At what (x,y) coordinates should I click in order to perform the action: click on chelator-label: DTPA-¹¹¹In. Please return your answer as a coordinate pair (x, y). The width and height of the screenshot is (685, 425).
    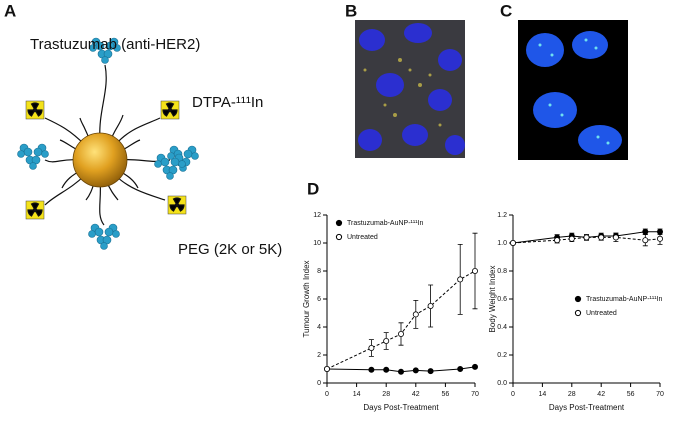
    Looking at the image, I should click on (227, 102).